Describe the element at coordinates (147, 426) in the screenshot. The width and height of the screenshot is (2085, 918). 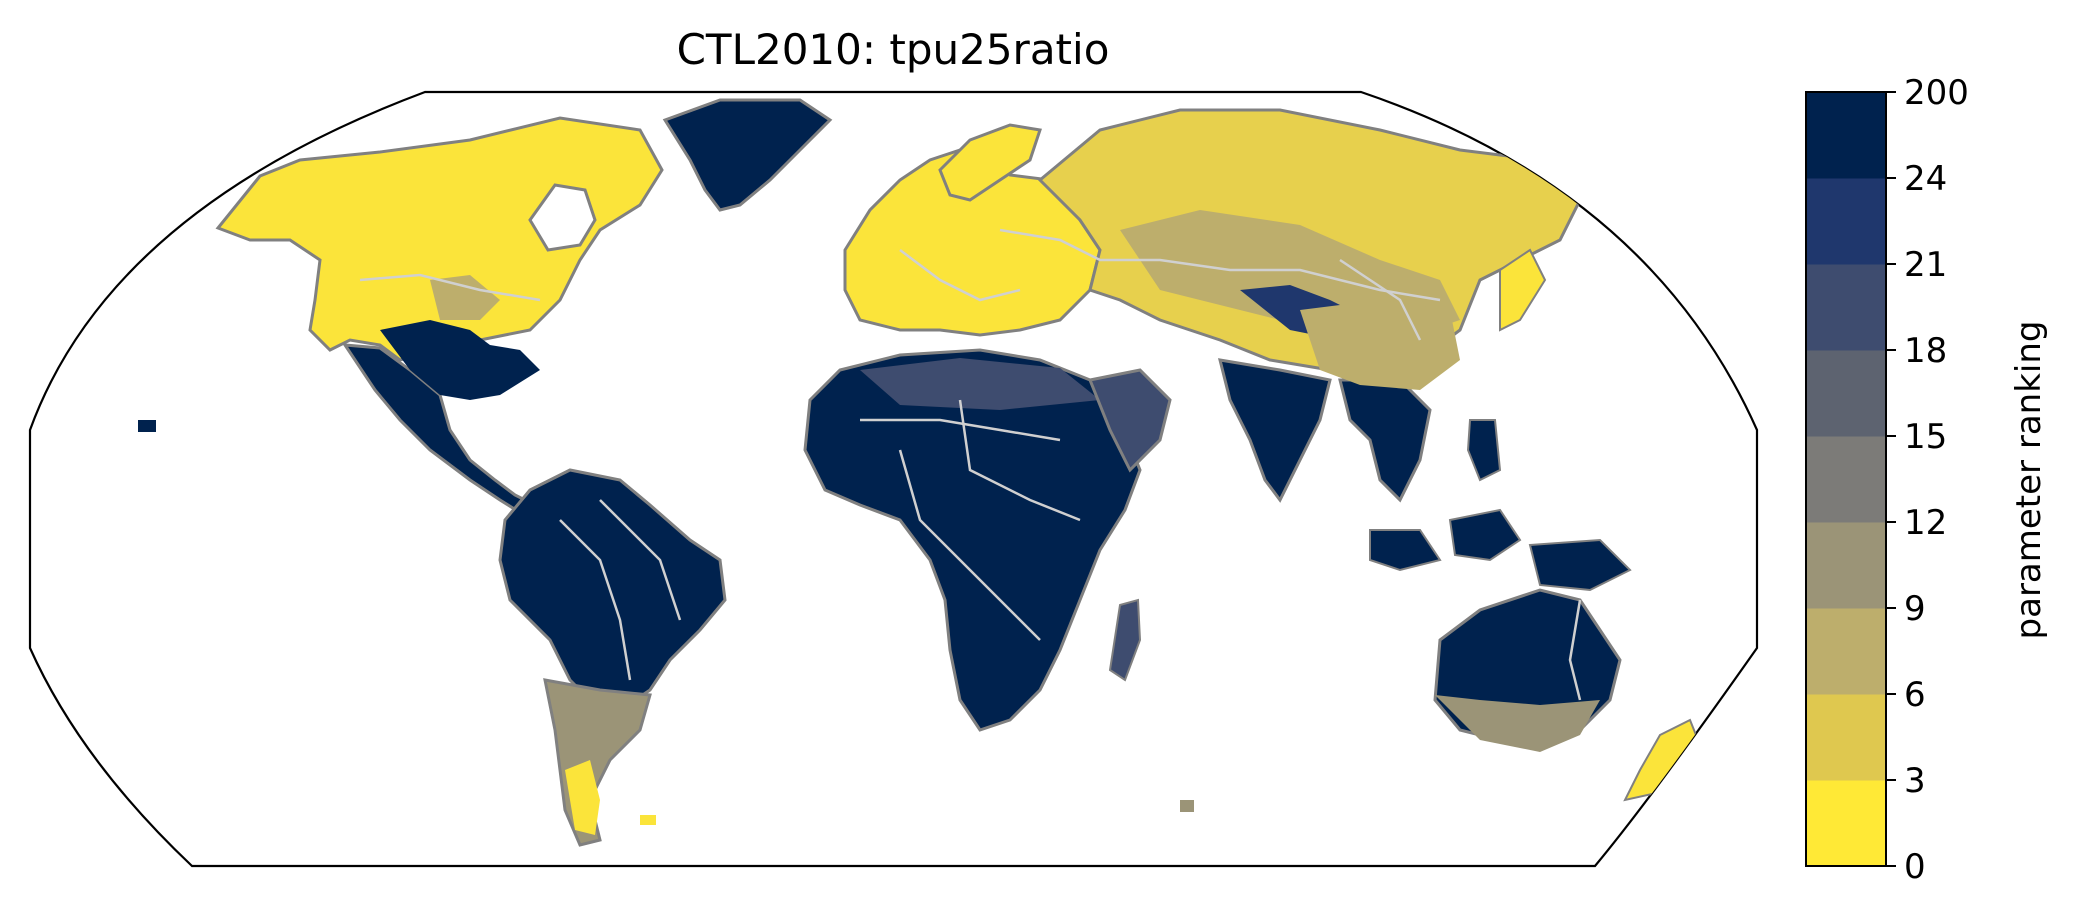
I see `hawaii` at that location.